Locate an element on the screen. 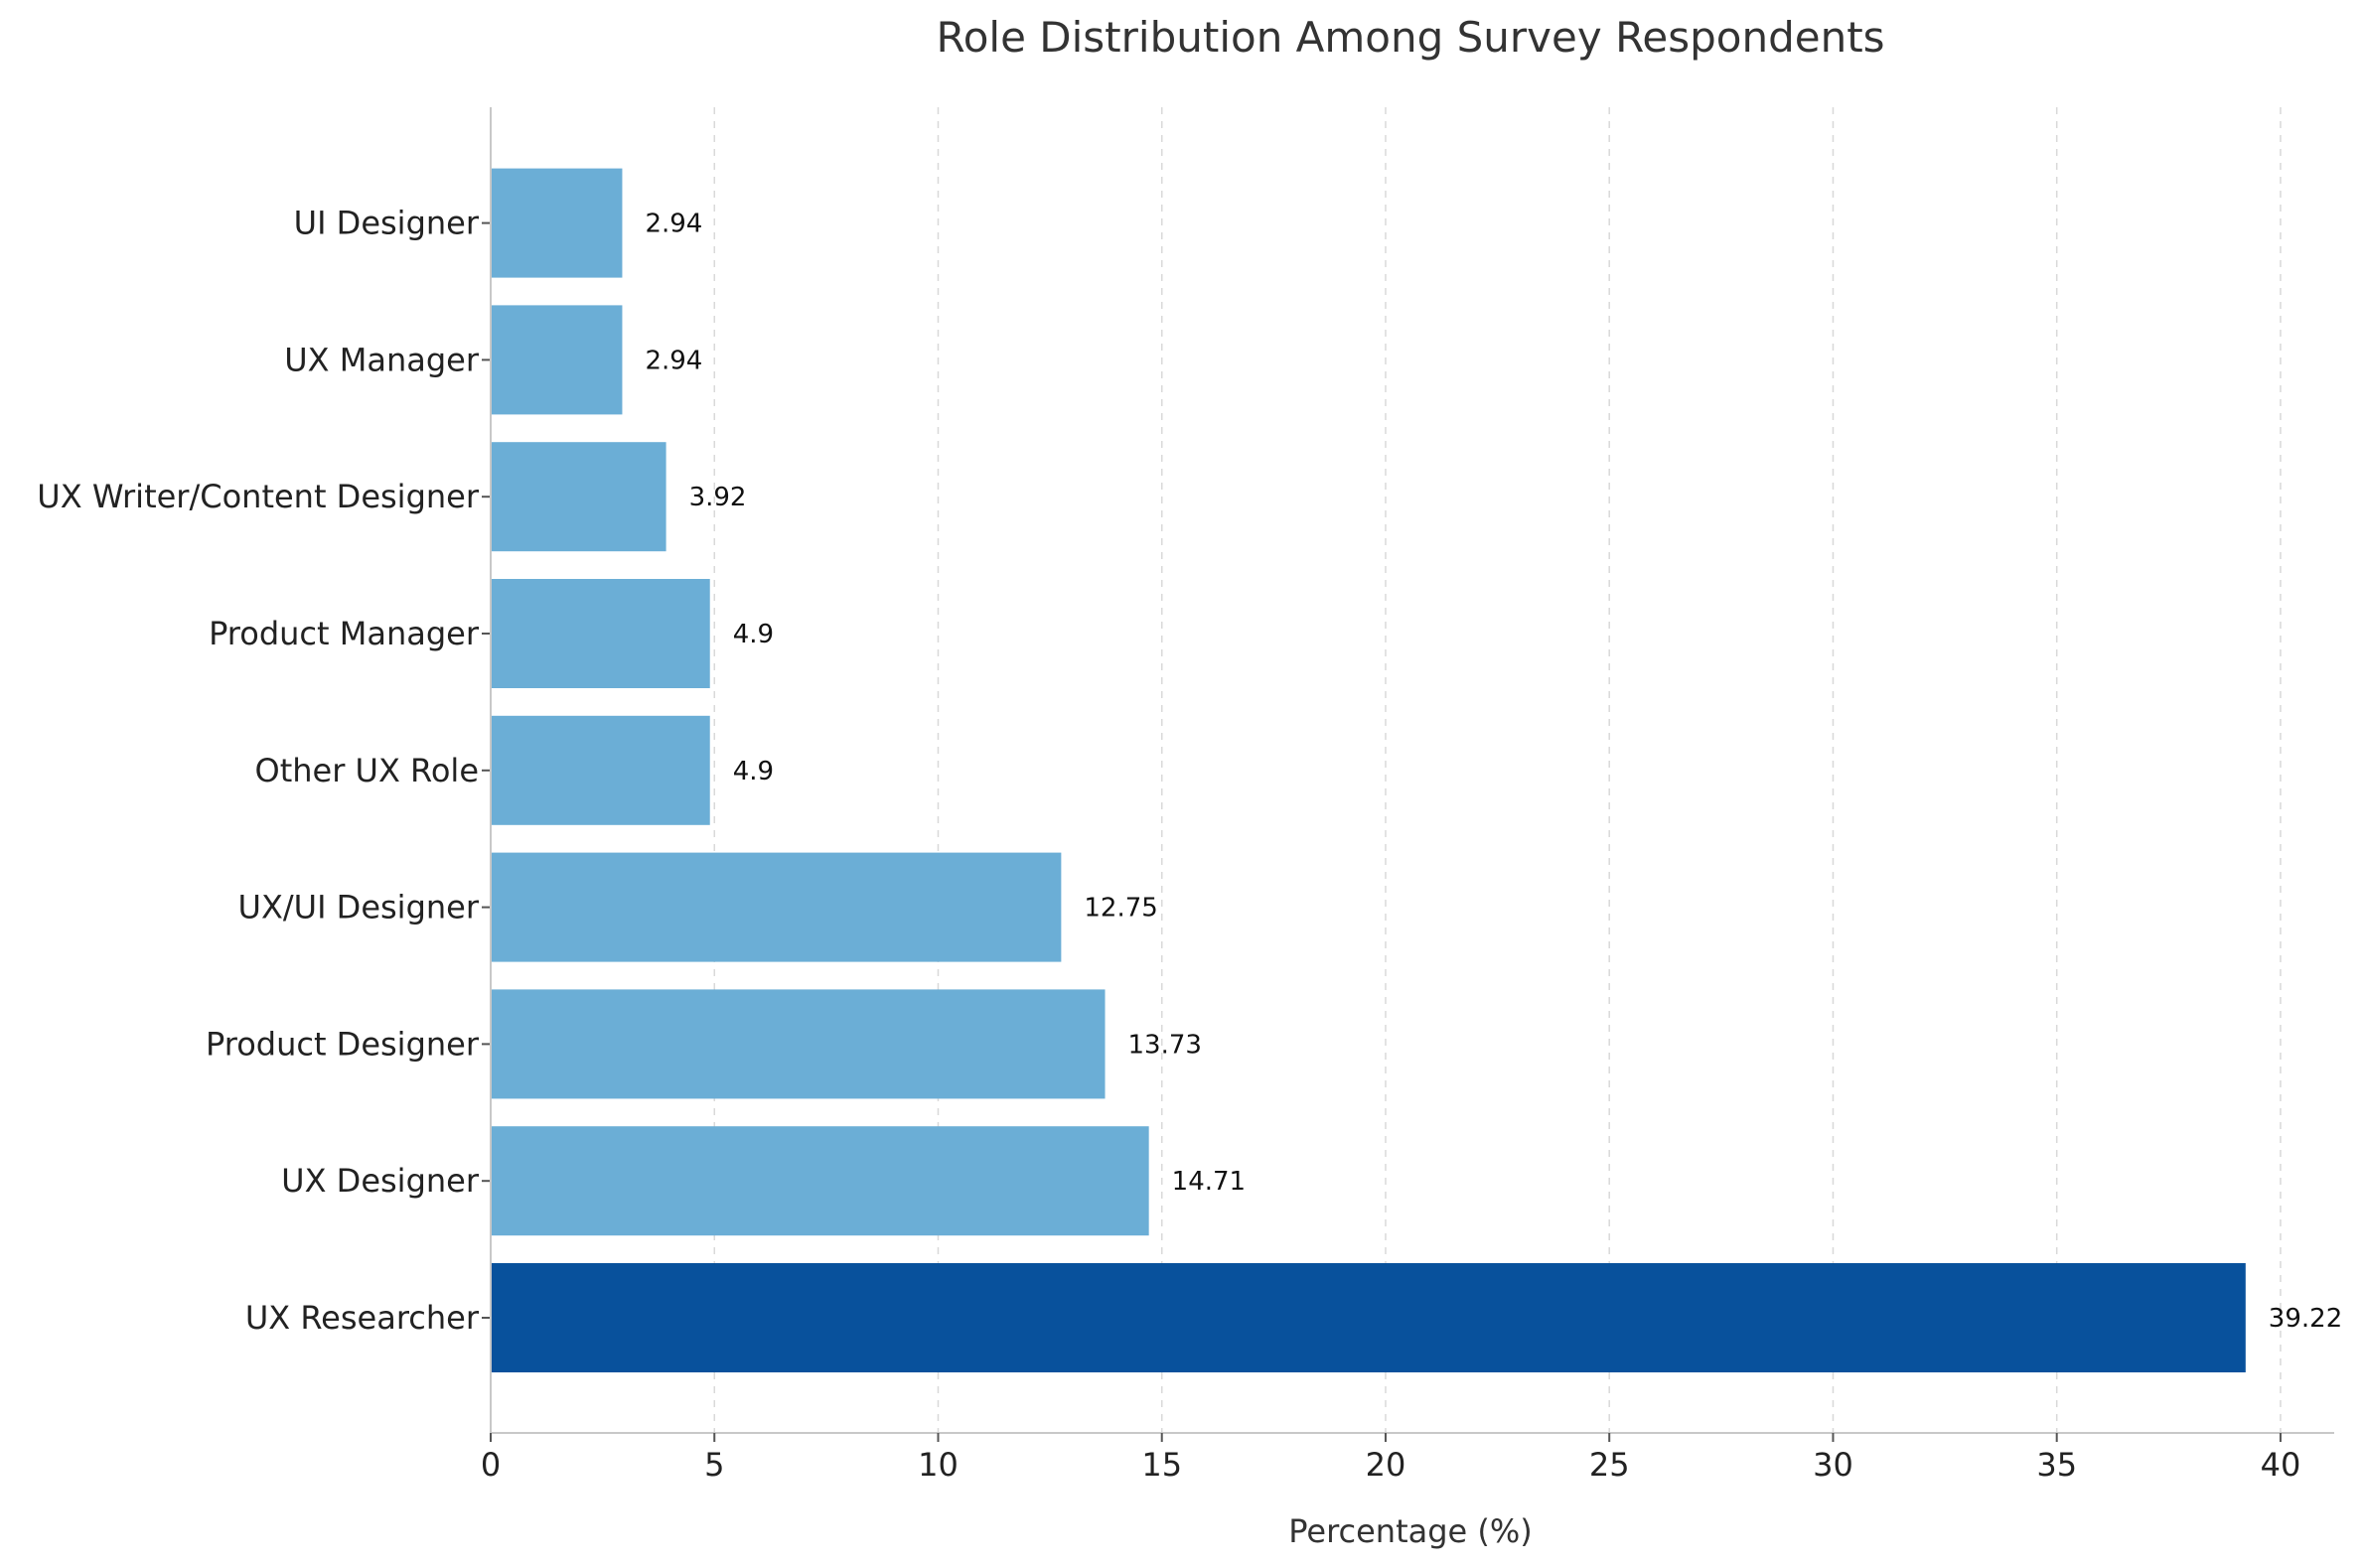 This screenshot has height=1568, width=2364. value-label-4: 4.9 is located at coordinates (754, 771).